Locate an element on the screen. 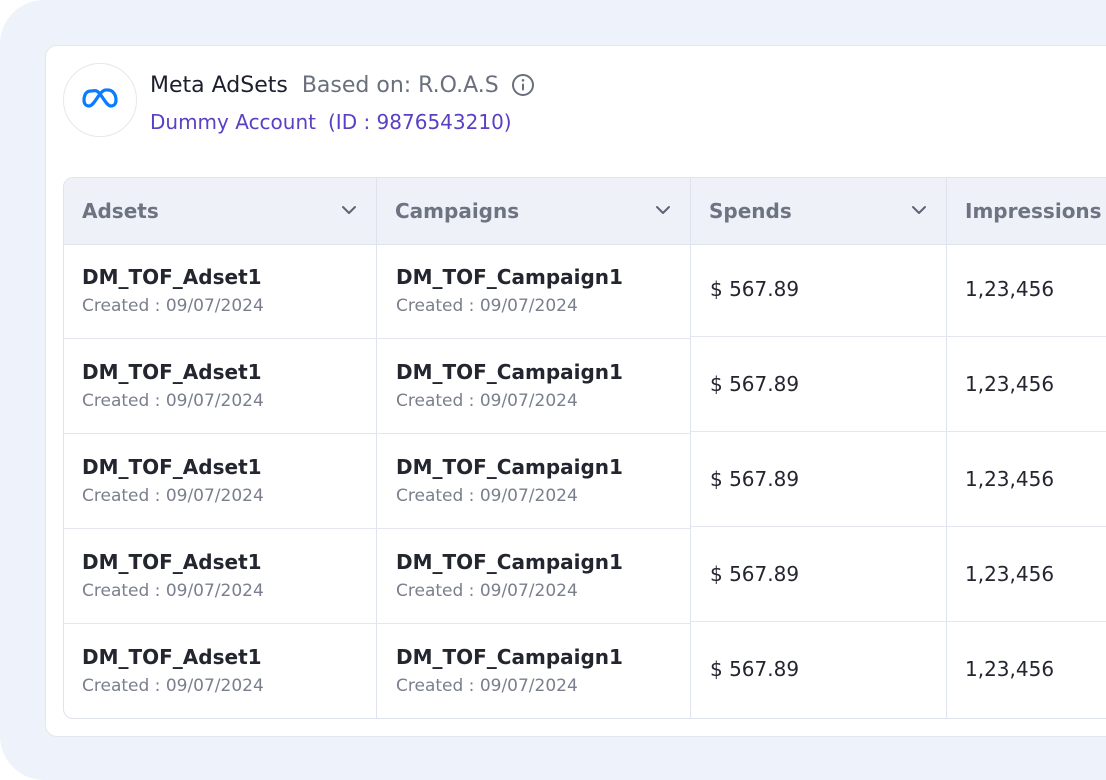 This screenshot has width=1106, height=780. column-header-label: Impressions is located at coordinates (1033, 211).